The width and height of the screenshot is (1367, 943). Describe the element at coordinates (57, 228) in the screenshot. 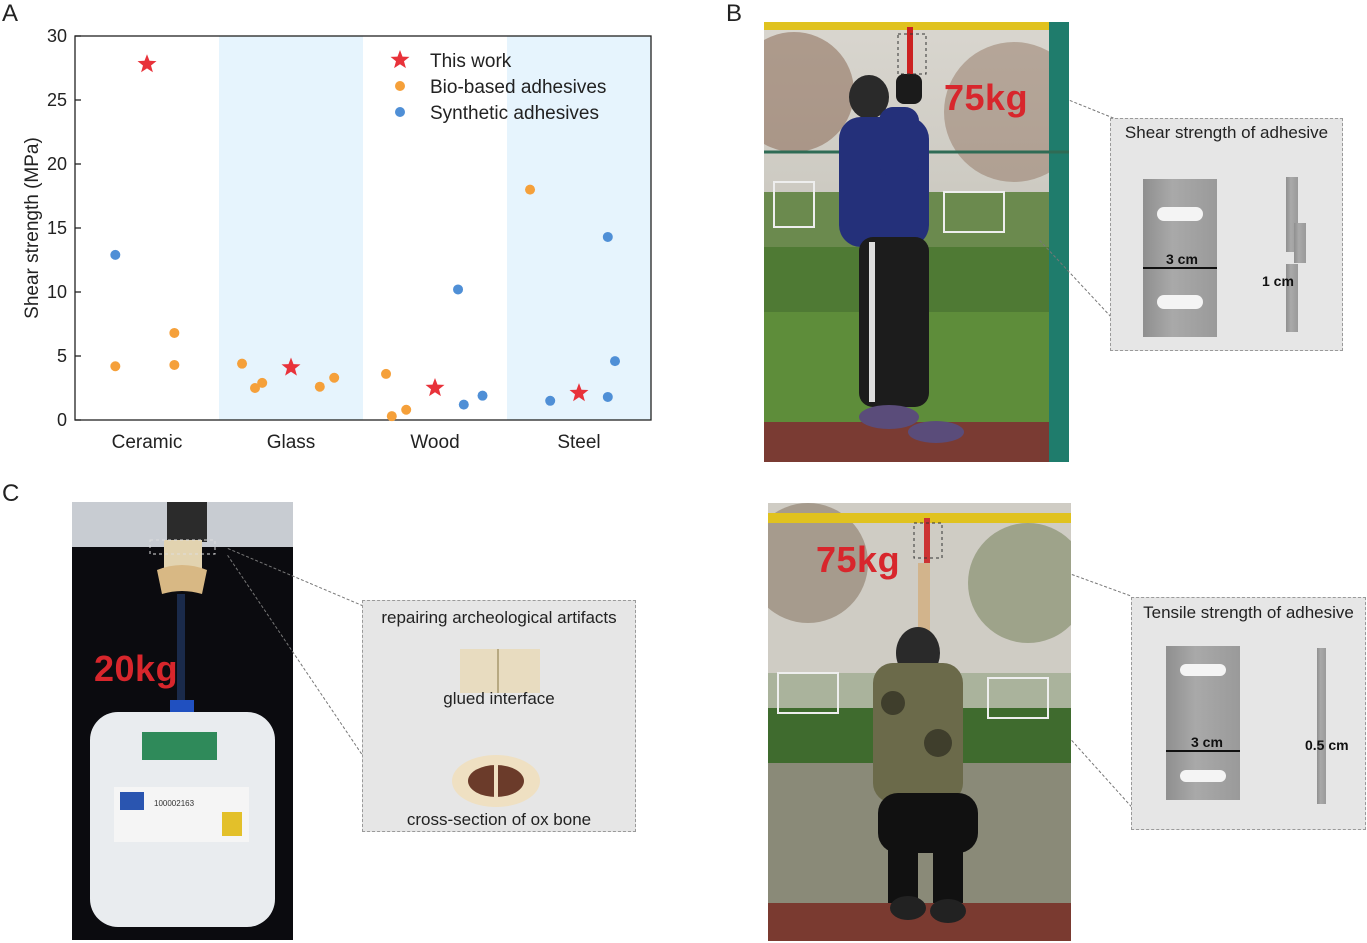

I see `y-tick-label: 15` at that location.